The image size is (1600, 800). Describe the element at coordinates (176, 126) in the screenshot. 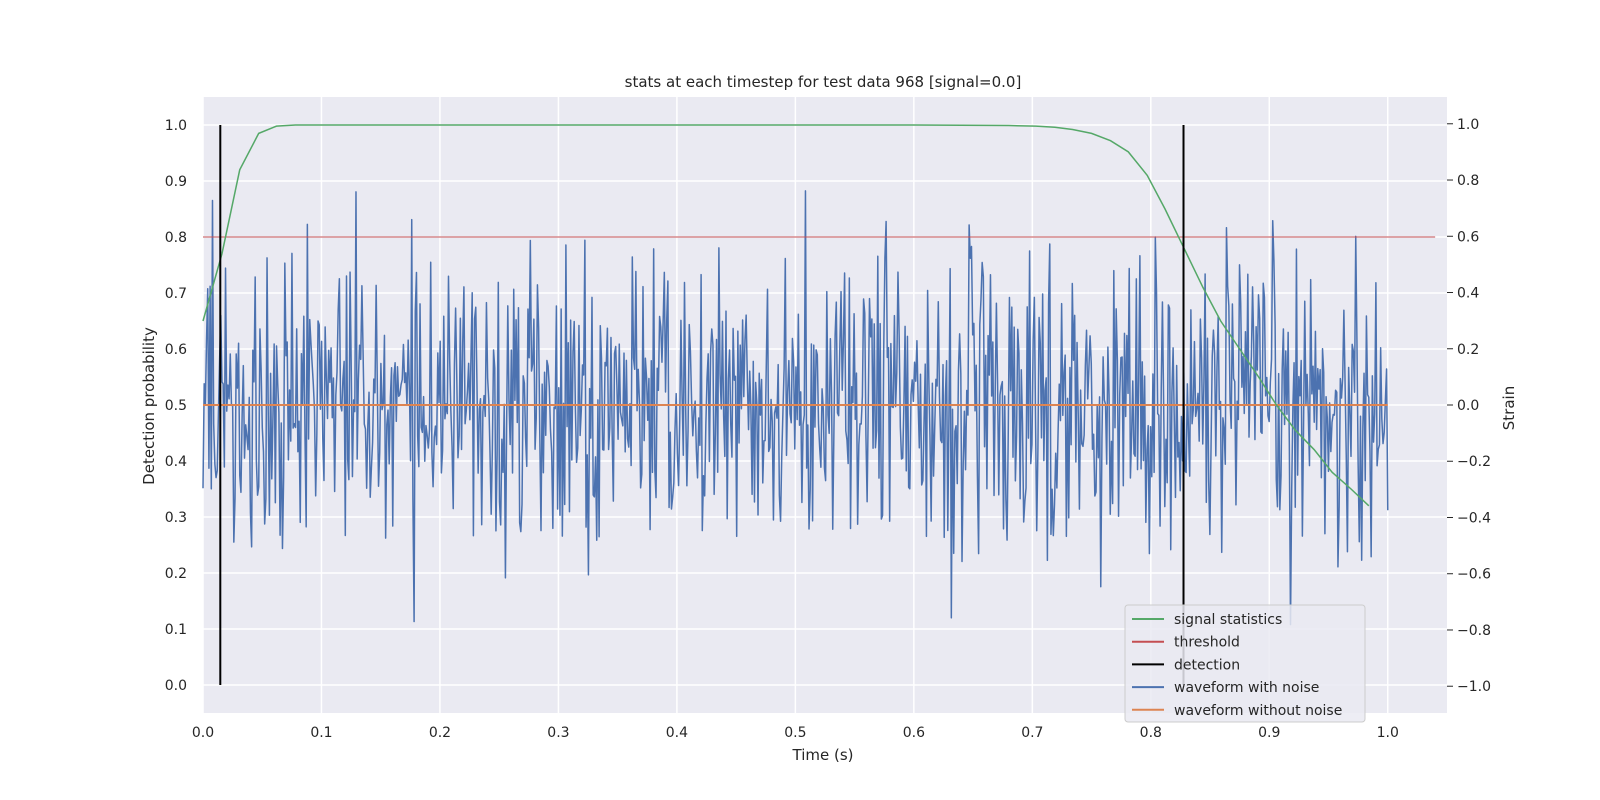

I see `y-left-tick-label: 1.0` at that location.